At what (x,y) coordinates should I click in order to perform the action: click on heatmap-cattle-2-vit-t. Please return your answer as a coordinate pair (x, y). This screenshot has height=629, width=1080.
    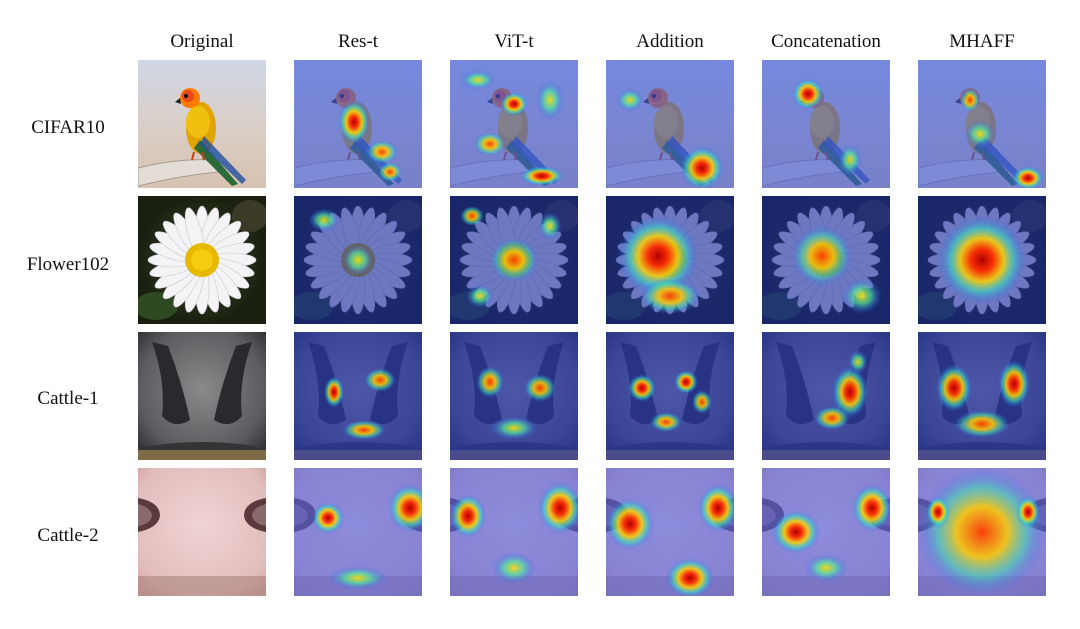
    Looking at the image, I should click on (514, 532).